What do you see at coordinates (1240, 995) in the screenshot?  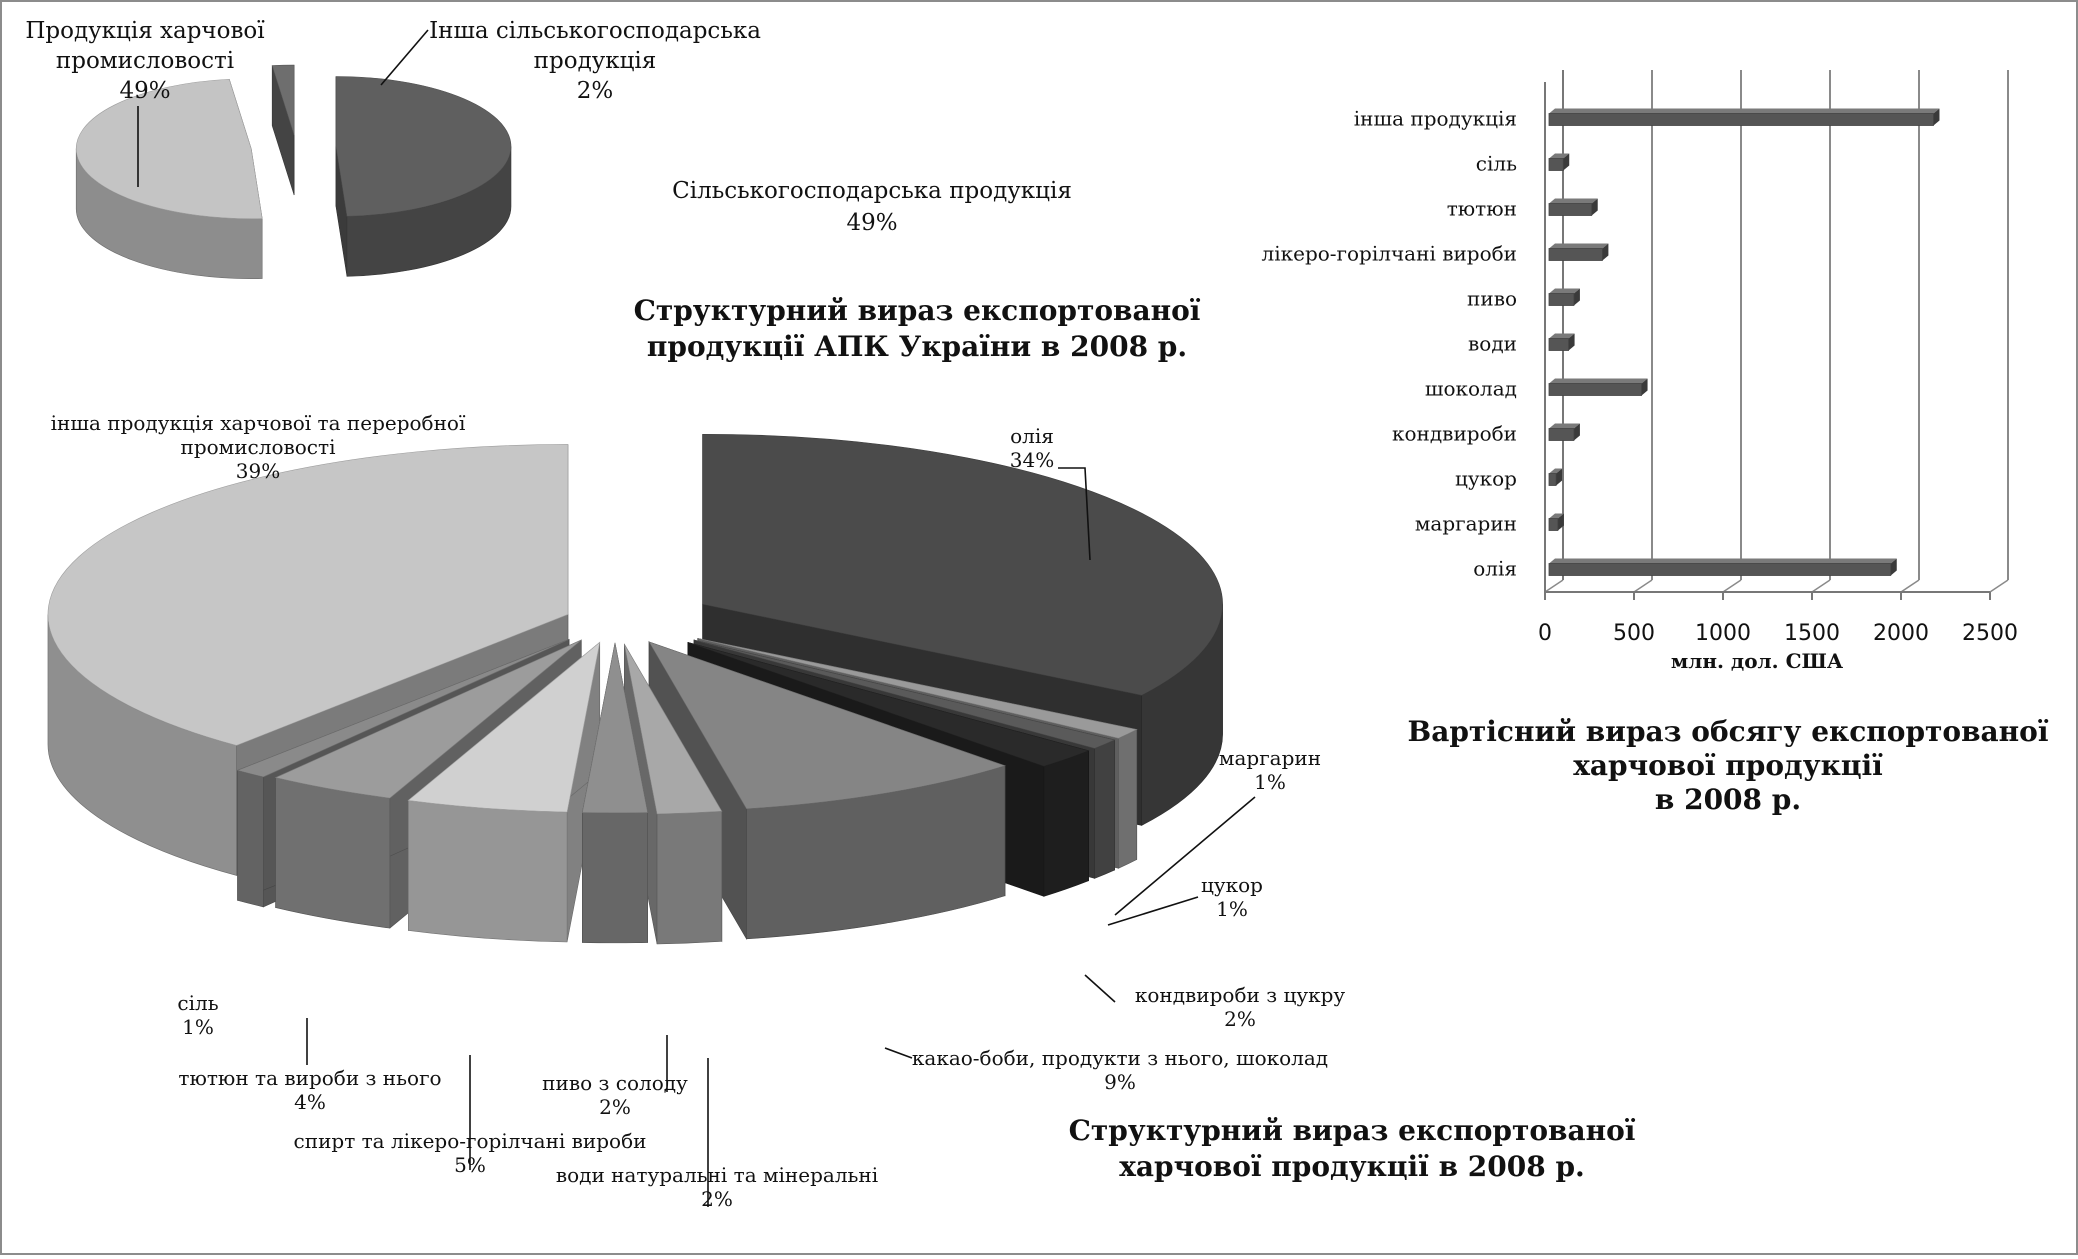 I see `slice-label-text: кондвироби з цукру` at bounding box center [1240, 995].